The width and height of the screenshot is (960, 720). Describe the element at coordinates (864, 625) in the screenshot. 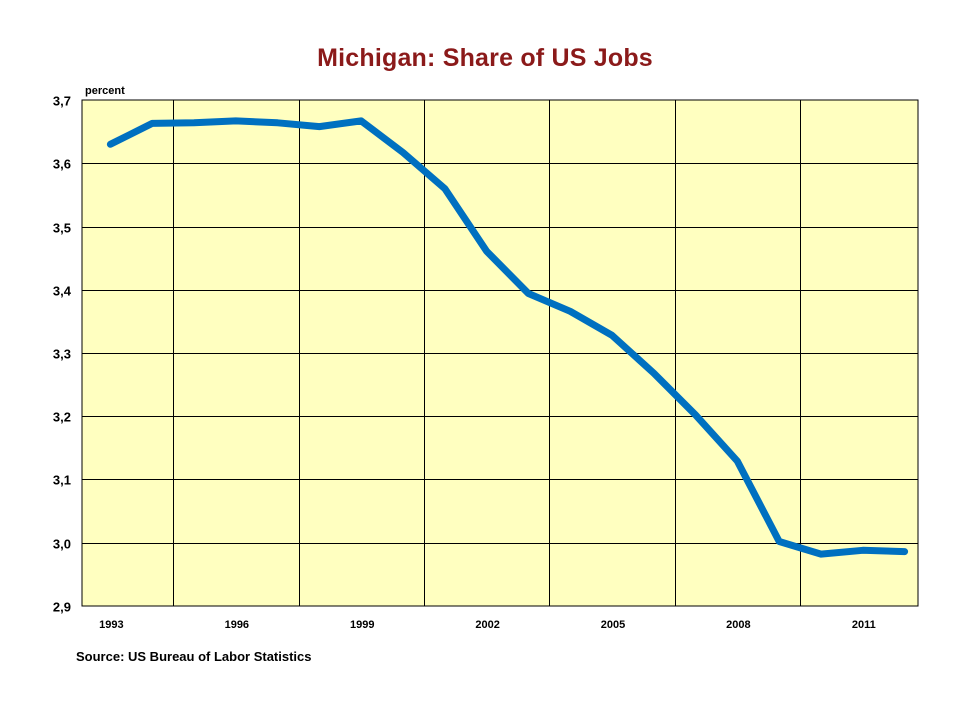

I see `x-tick-label: 2011` at that location.